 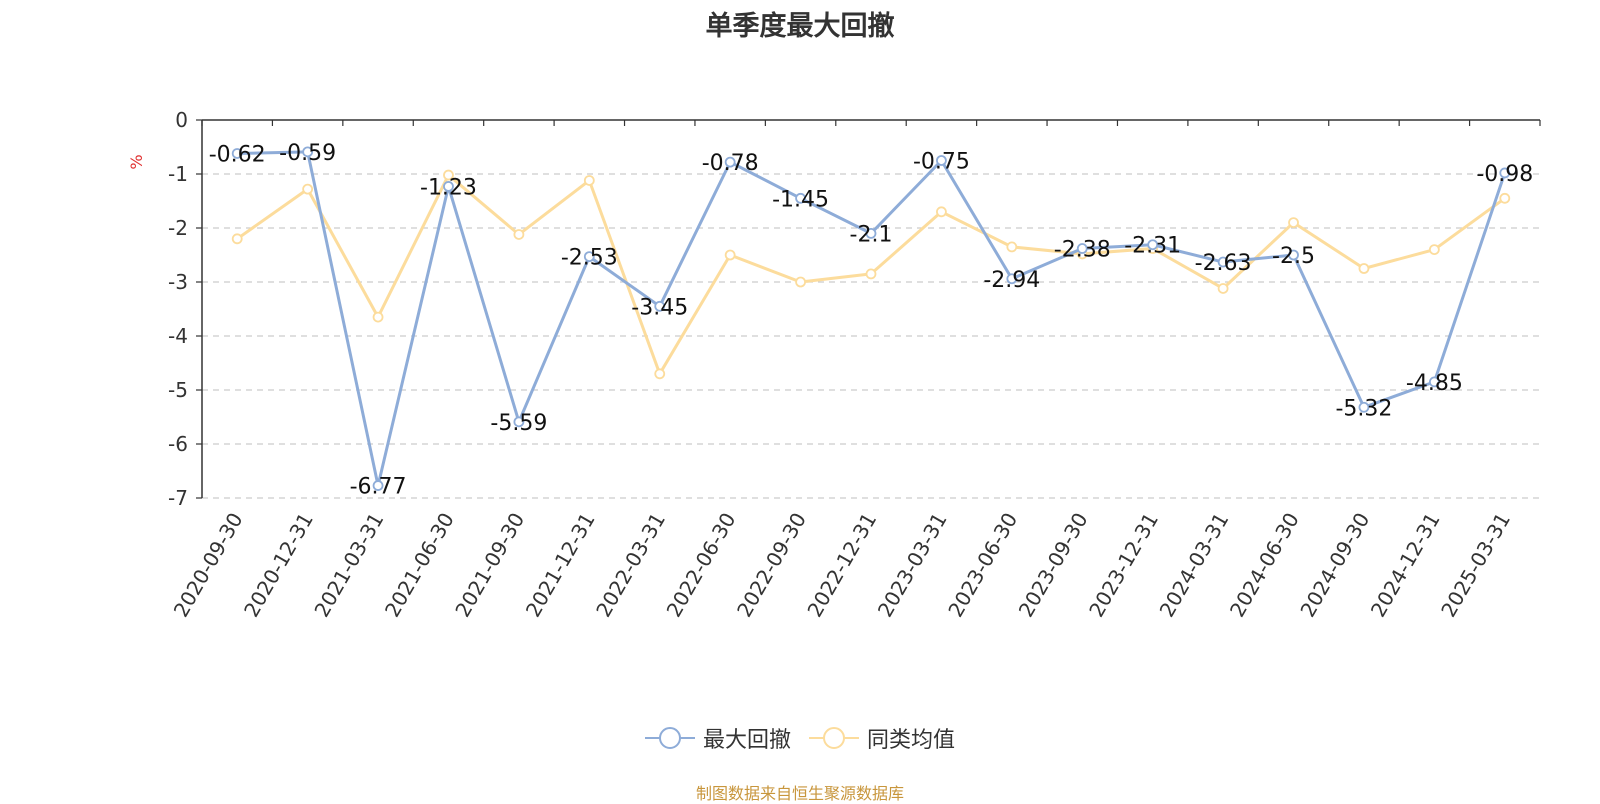 I want to click on data-label: -2.31, so click(x=1152, y=246).